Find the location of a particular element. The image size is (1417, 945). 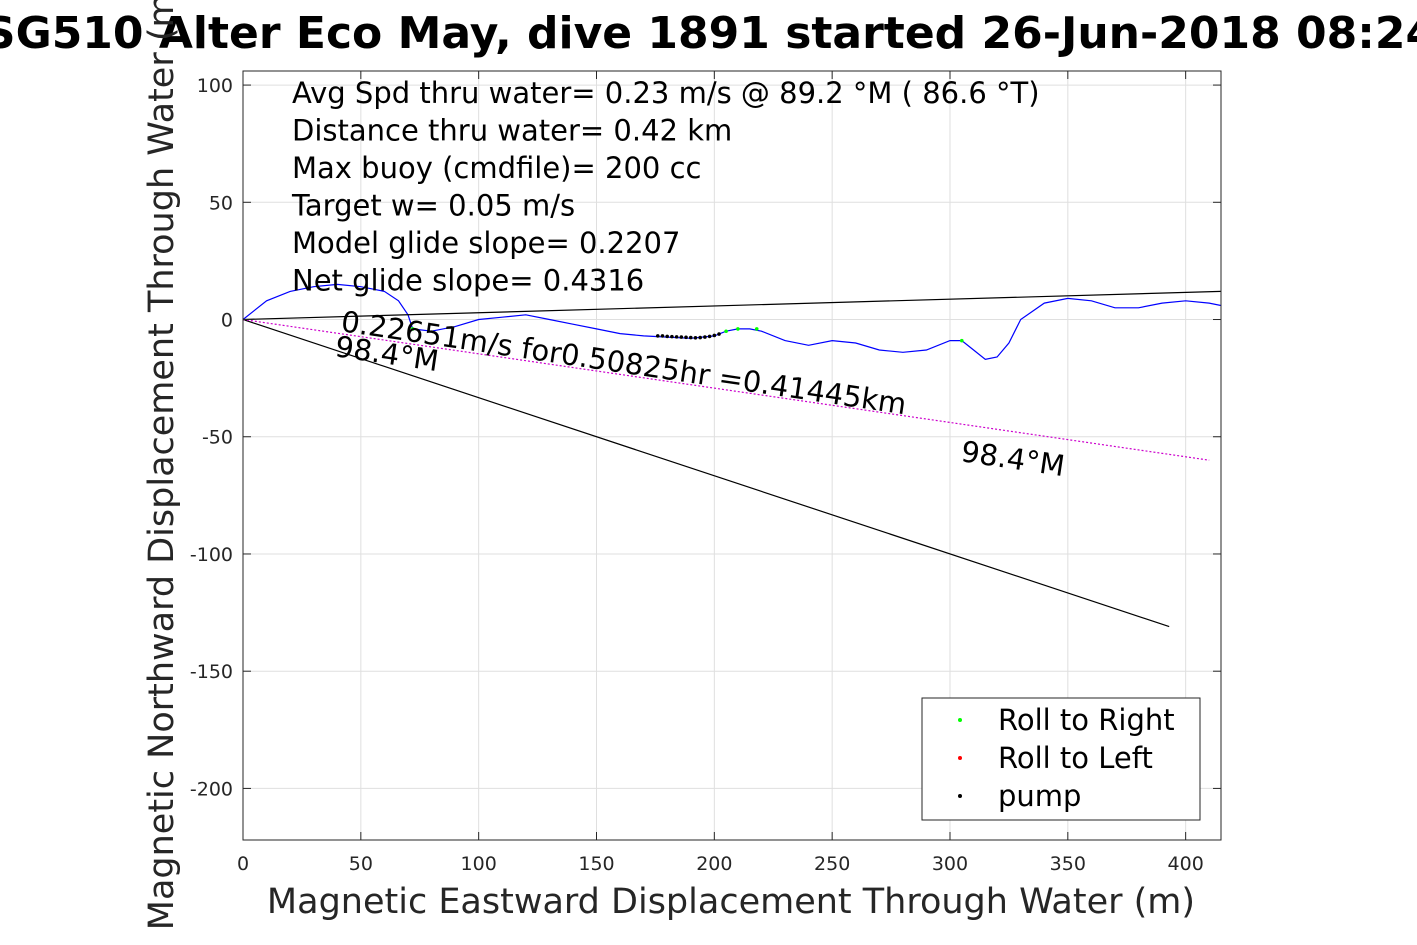

y-tick-label: 50 is located at coordinates (221, 203).